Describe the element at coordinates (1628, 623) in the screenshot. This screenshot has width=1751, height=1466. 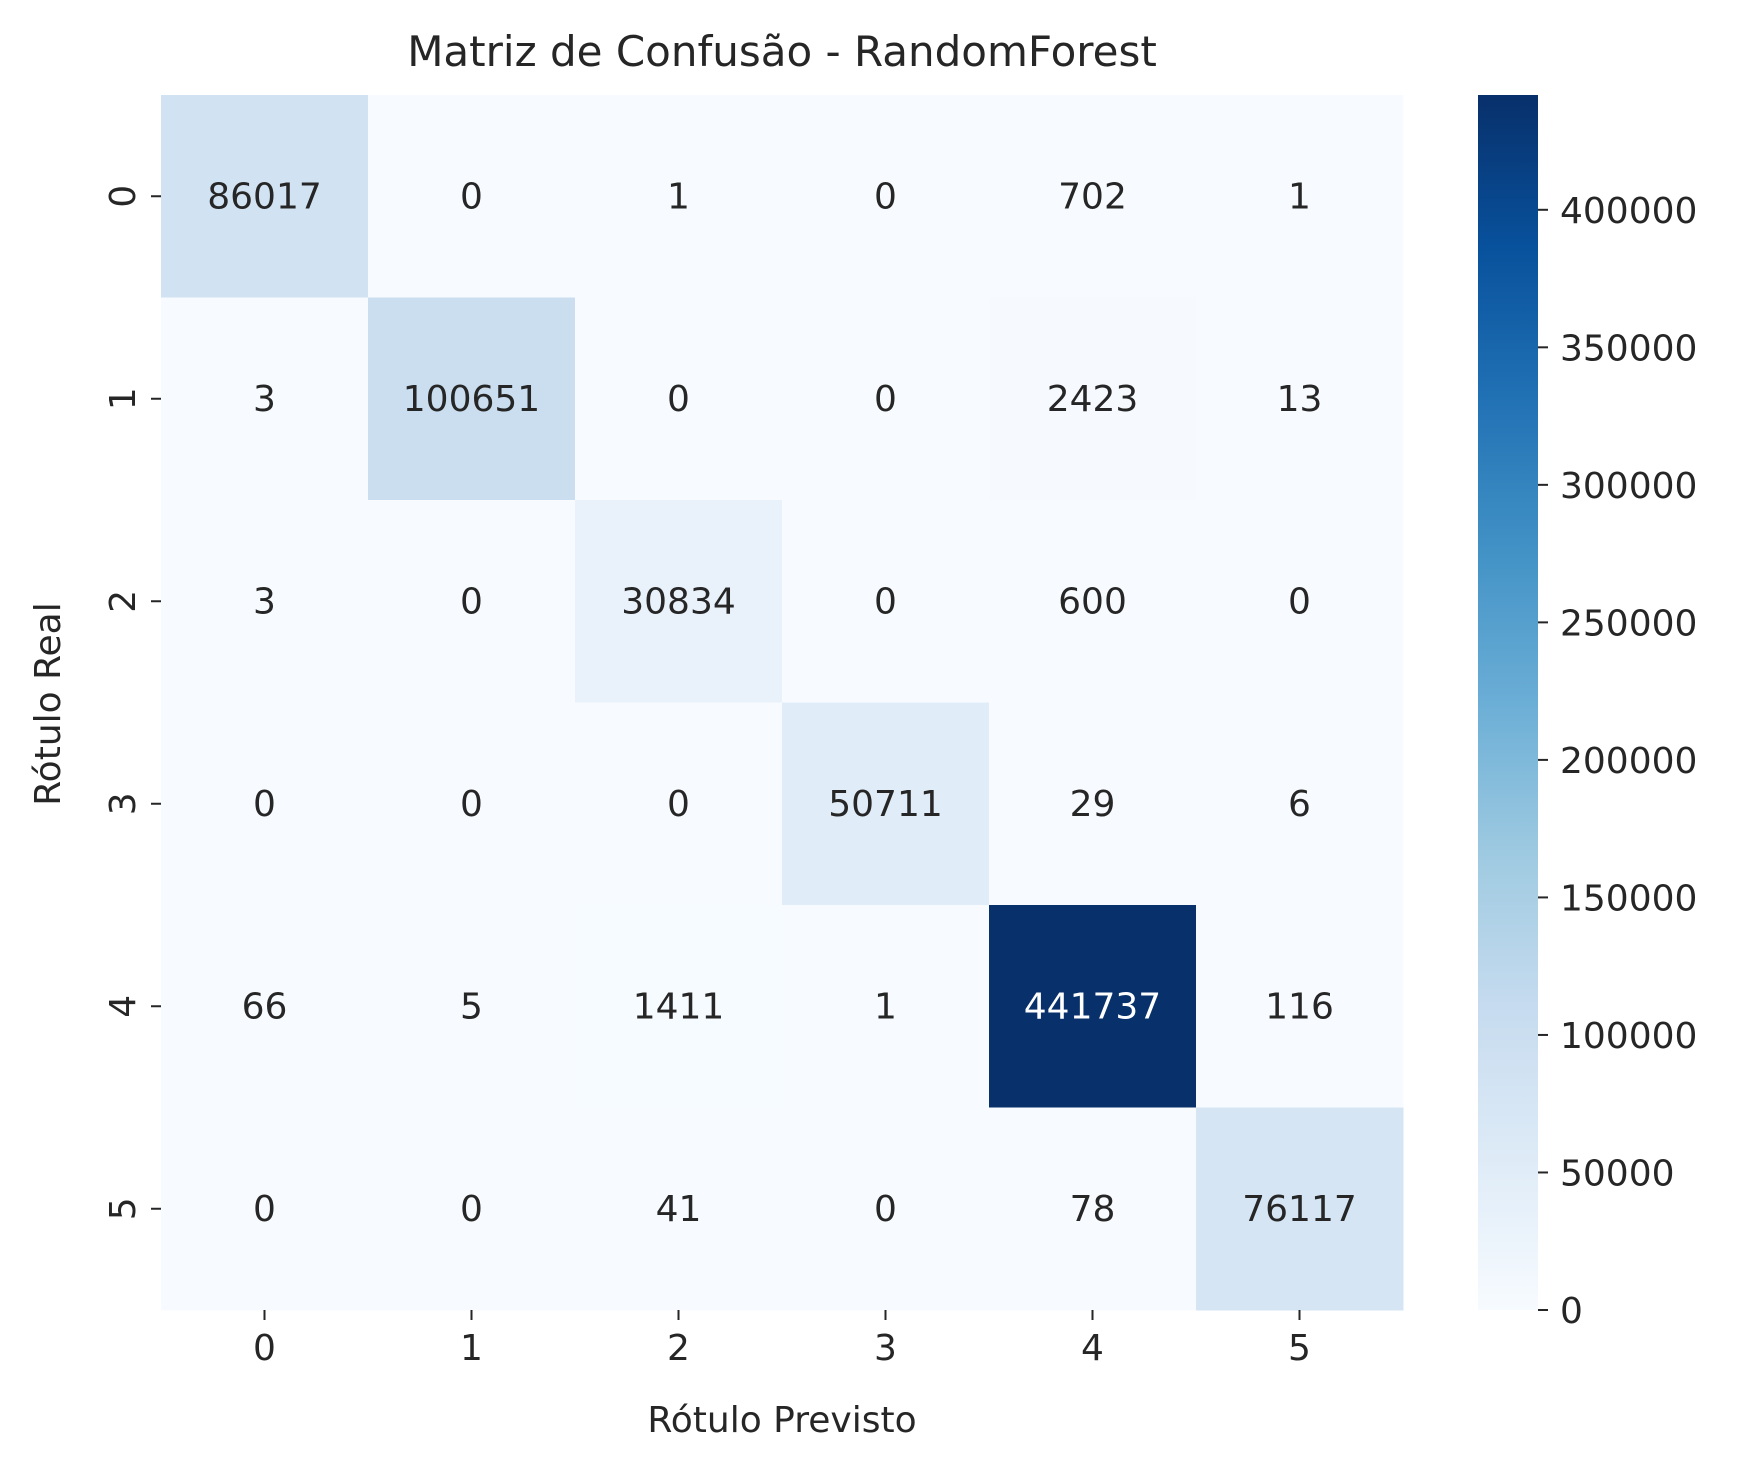
I see `colorbar-tick-label: 250000` at that location.